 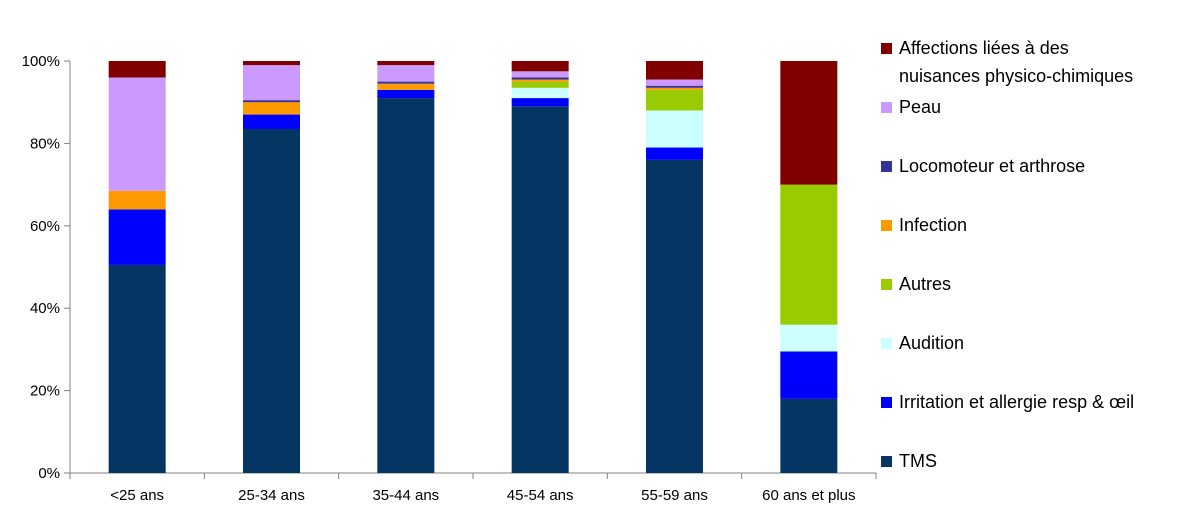 What do you see at coordinates (45, 308) in the screenshot?
I see `y-tick-label: 40%` at bounding box center [45, 308].